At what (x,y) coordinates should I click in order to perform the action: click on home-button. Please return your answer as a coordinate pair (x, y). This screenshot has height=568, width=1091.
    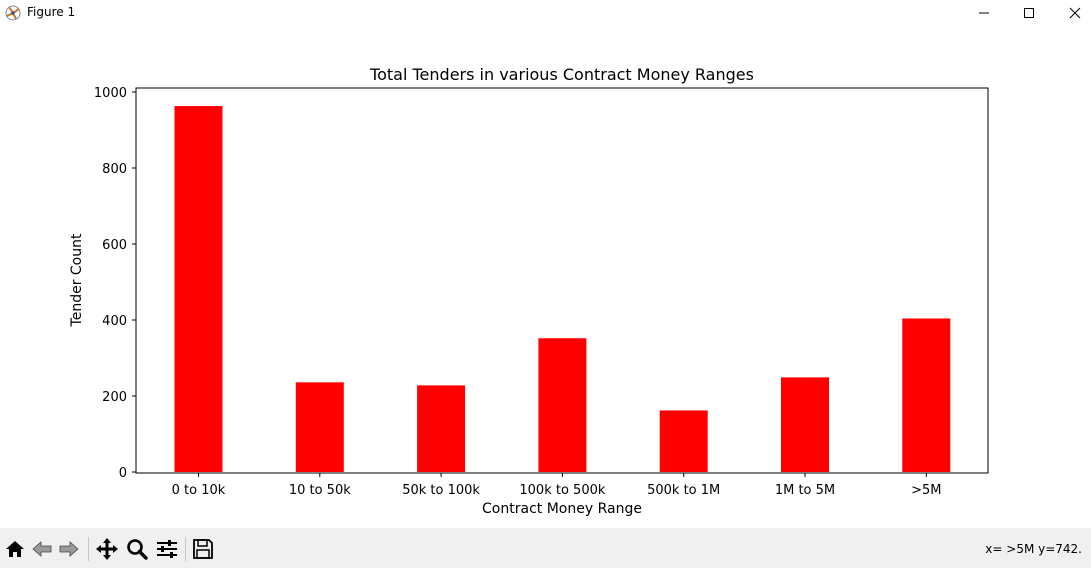
    Looking at the image, I should click on (15, 549).